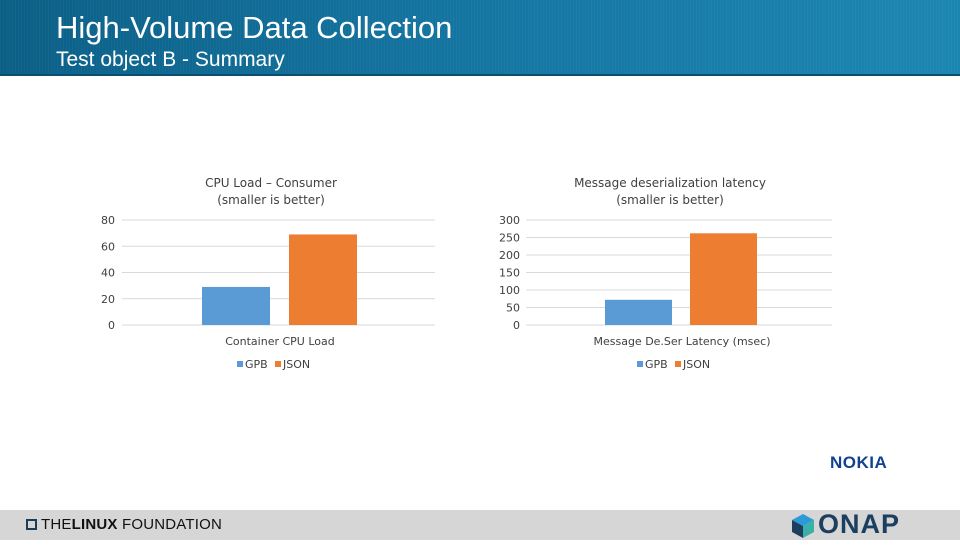  What do you see at coordinates (480, 75) in the screenshot?
I see `header-divider` at bounding box center [480, 75].